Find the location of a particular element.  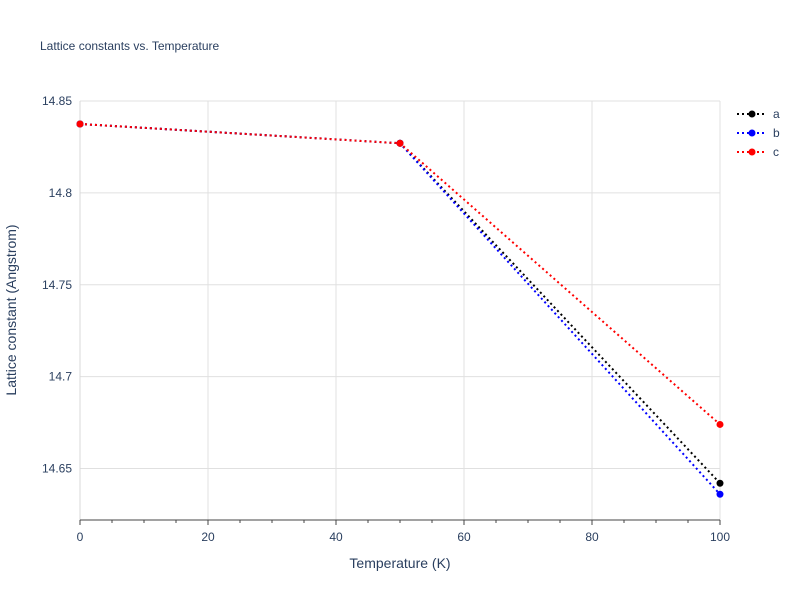

legend-item-a: a is located at coordinates (758, 114).